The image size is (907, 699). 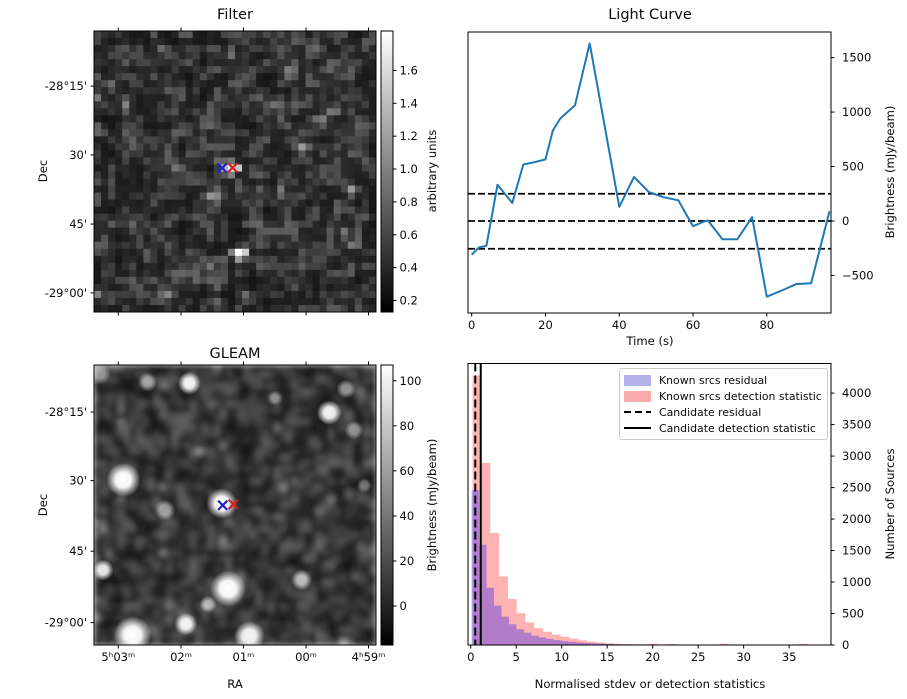 I want to click on tick-label: 35, so click(x=789, y=657).